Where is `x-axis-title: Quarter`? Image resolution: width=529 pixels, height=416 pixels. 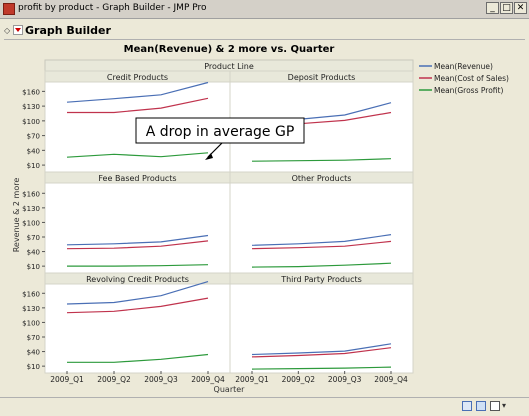 x-axis-title: Quarter is located at coordinates (230, 389).